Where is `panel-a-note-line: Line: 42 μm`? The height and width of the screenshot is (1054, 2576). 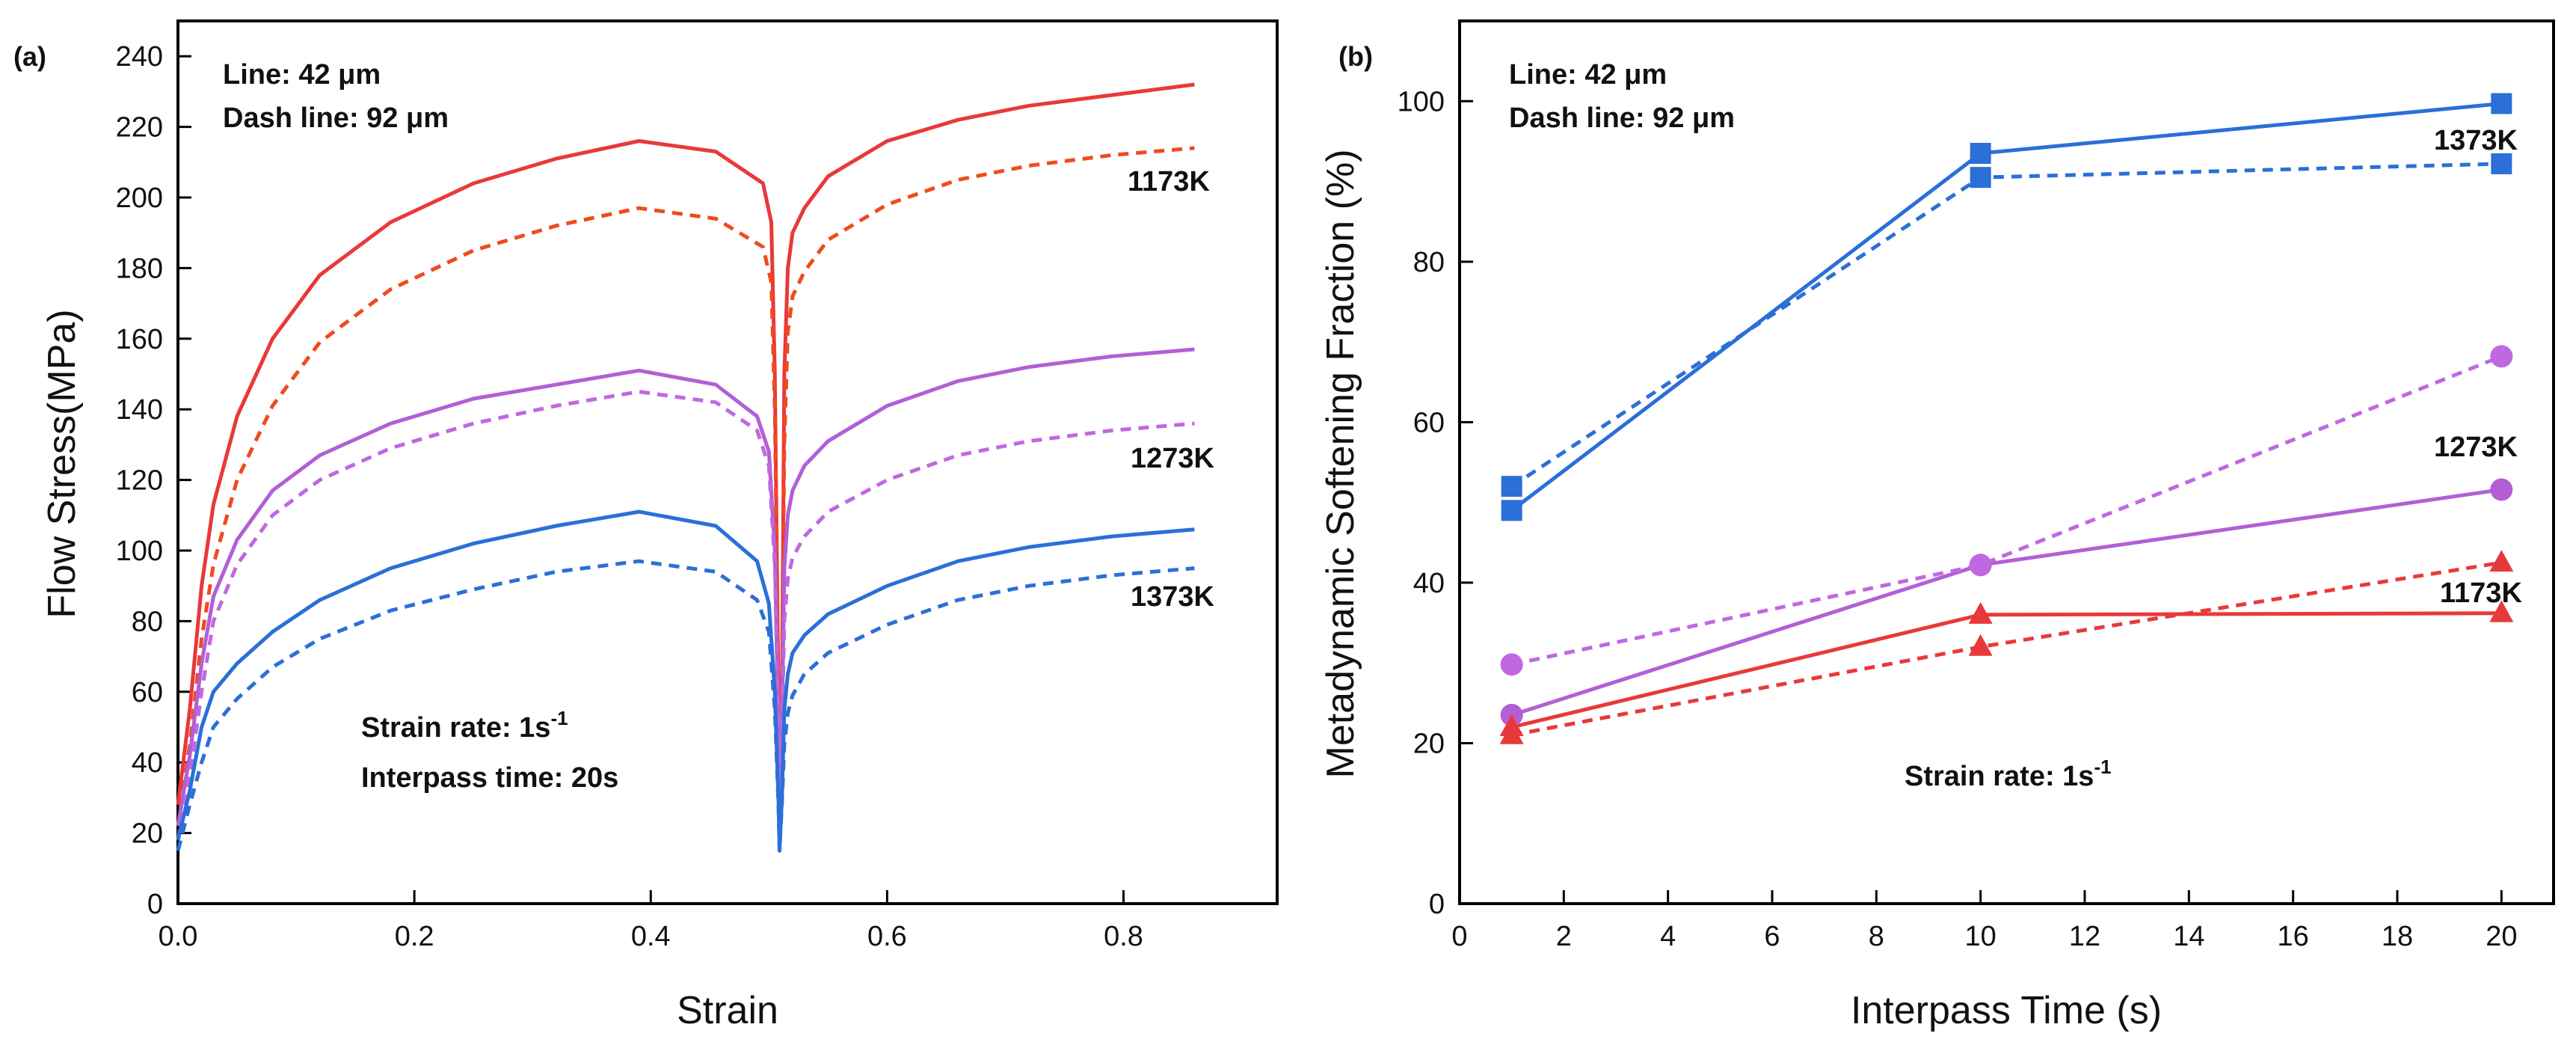
panel-a-note-line: Line: 42 μm is located at coordinates (302, 75).